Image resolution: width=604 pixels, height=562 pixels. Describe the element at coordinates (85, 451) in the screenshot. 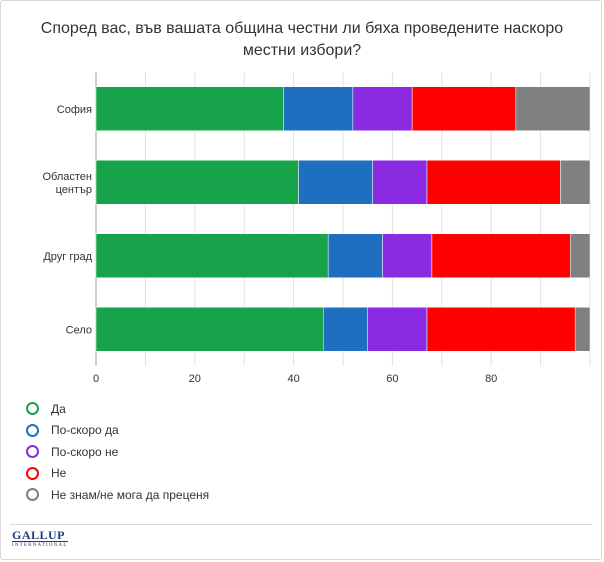

I see `legend-label: По-скоро не` at that location.